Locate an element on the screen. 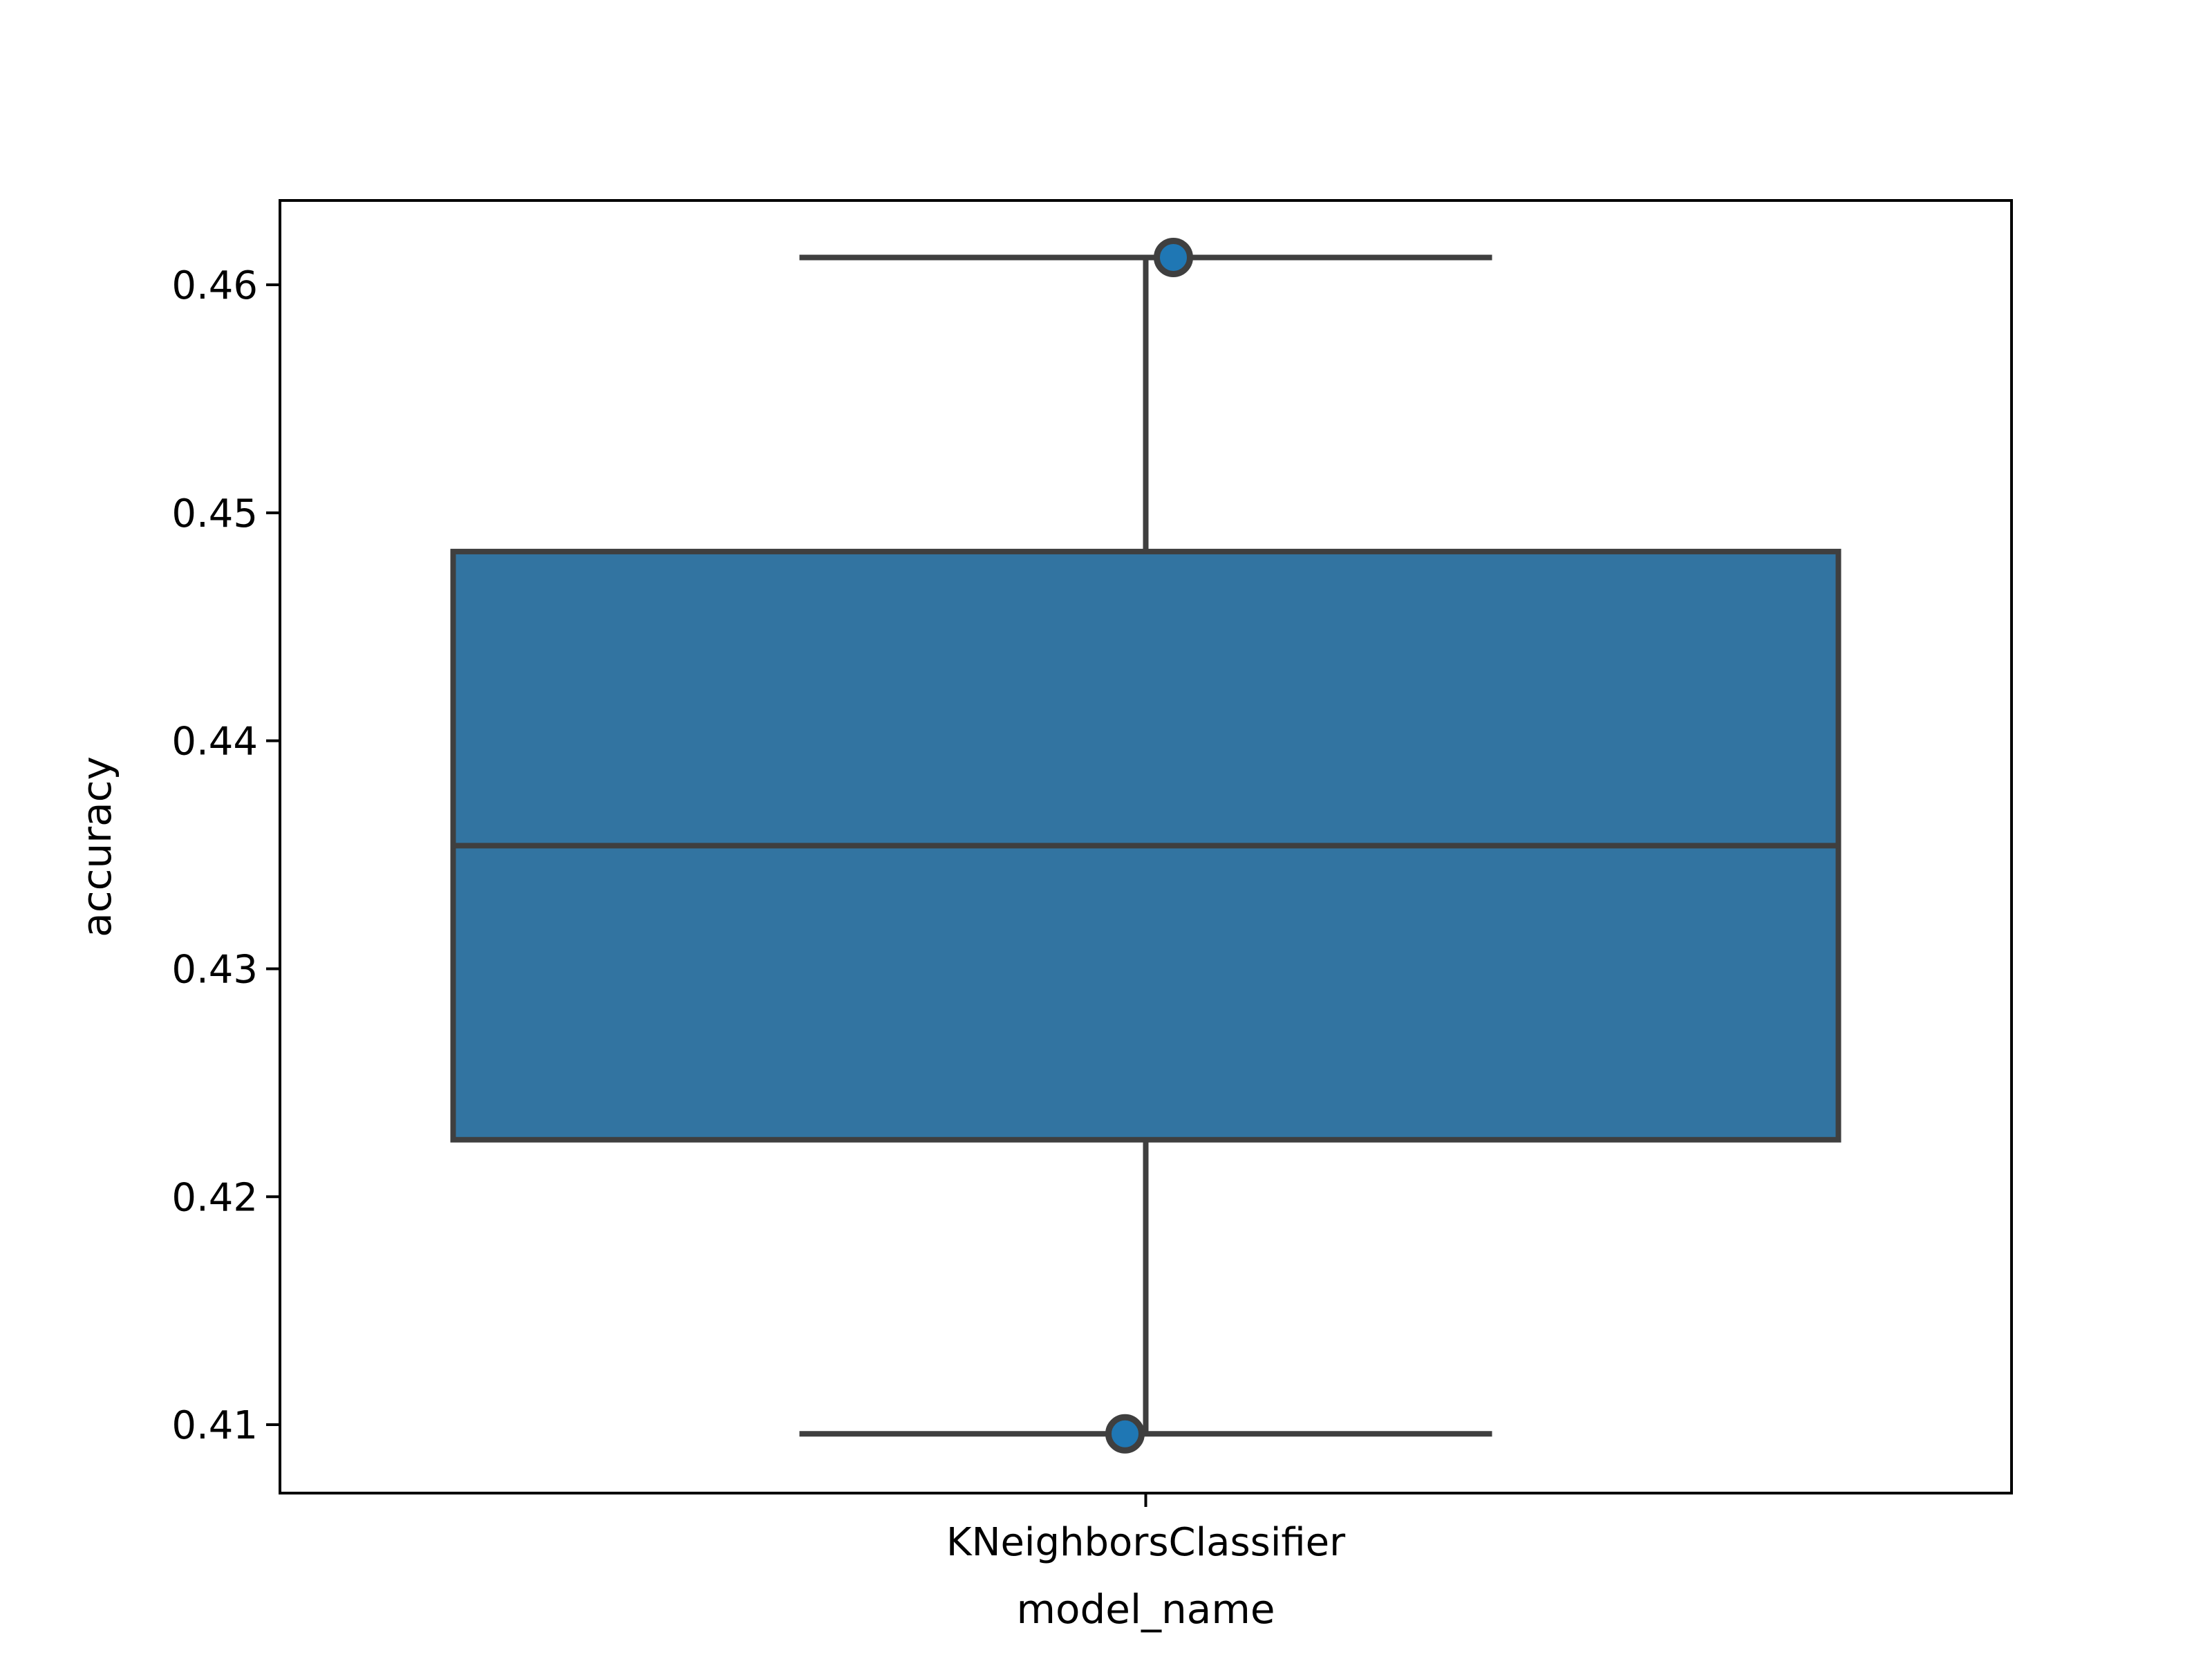  x-tick-label: KNeighborsClassifier is located at coordinates (1146, 1543).